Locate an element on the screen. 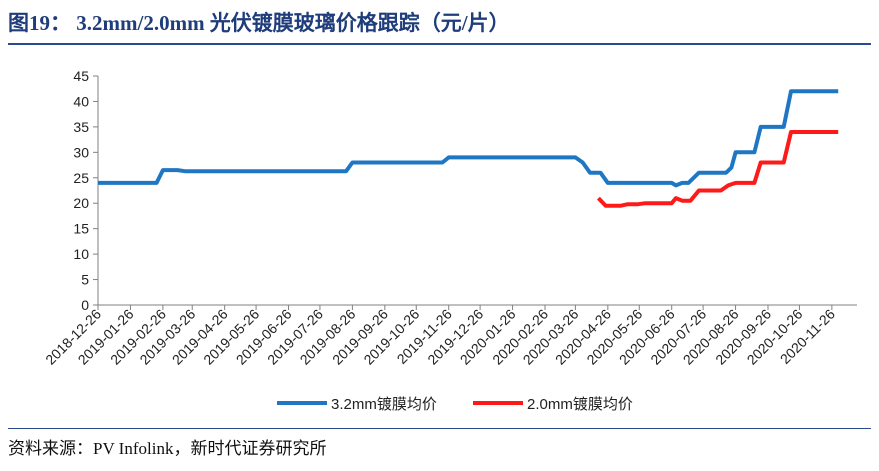 The image size is (879, 471). y-tick-label: 25 is located at coordinates (81, 178).